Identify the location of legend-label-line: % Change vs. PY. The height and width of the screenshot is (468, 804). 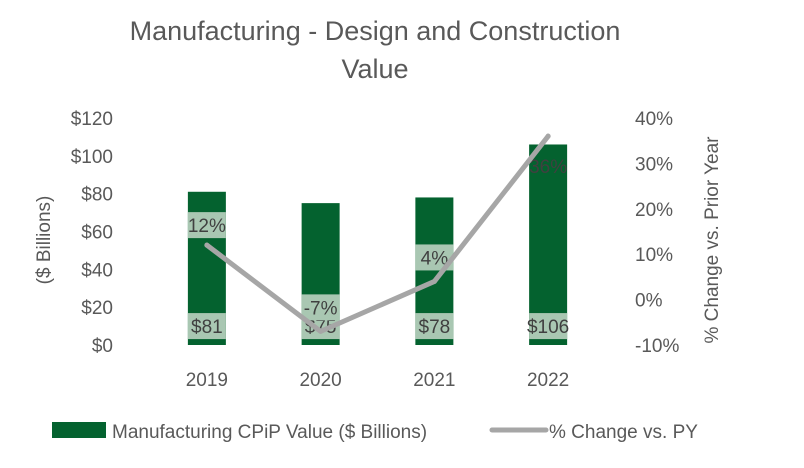
(623, 432).